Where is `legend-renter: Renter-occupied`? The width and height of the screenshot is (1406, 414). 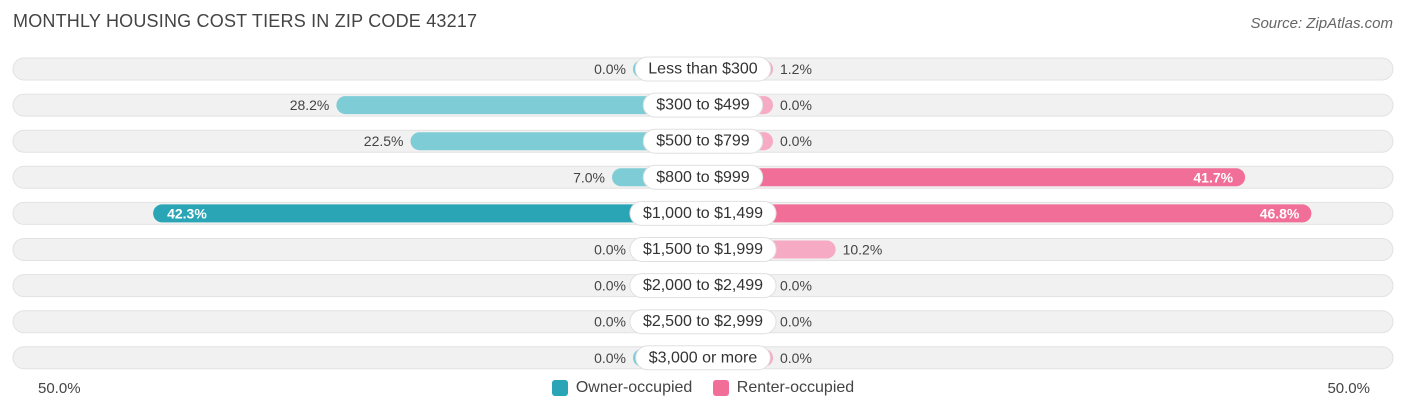
legend-renter: Renter-occupied is located at coordinates (783, 388).